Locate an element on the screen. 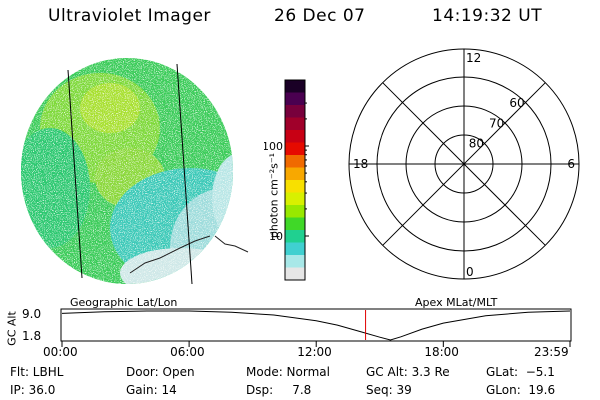  ip-label: IP: 36.0 is located at coordinates (33, 390).